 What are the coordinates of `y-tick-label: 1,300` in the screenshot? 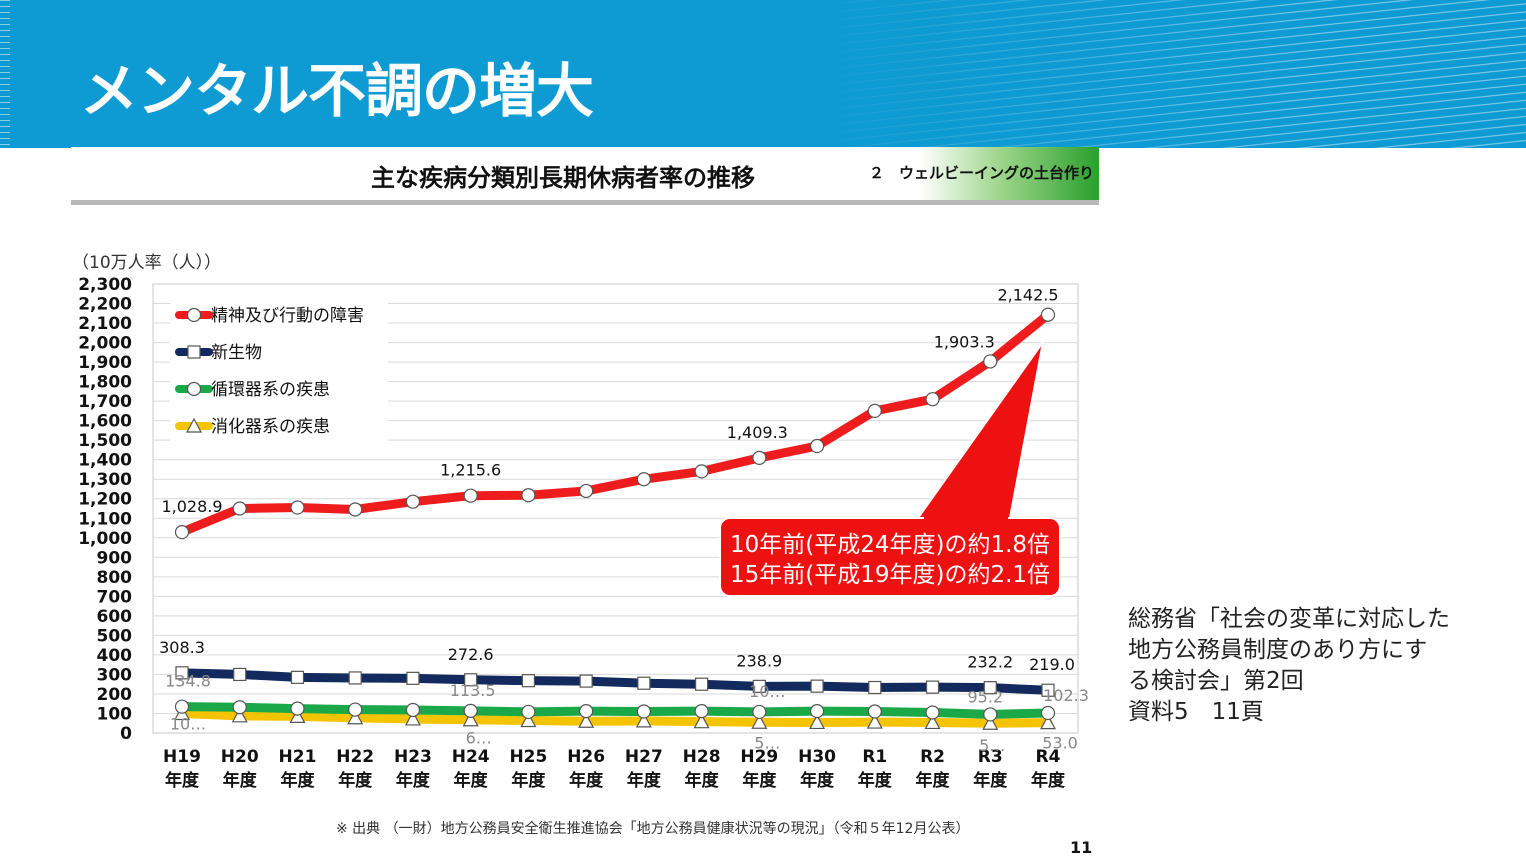 It's located at (105, 480).